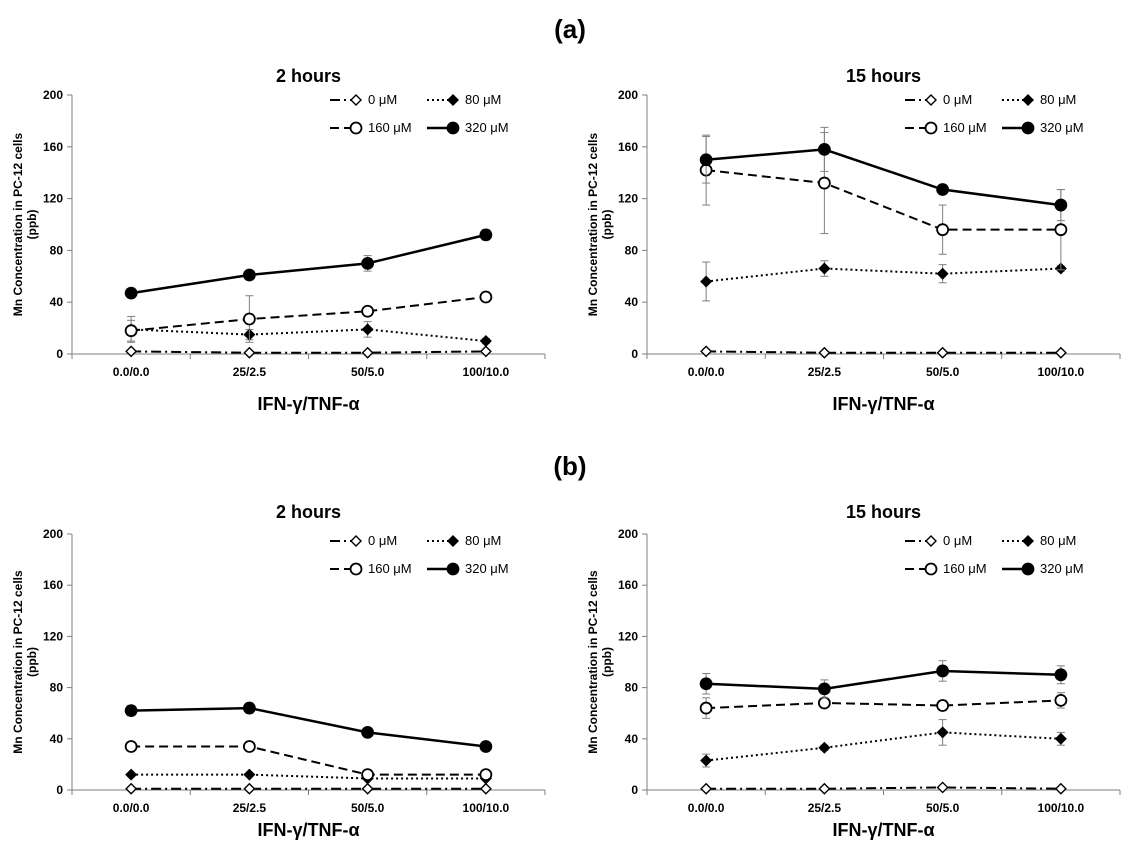 Image resolution: width=1139 pixels, height=854 pixels. I want to click on section-label-a: (a), so click(570, 29).